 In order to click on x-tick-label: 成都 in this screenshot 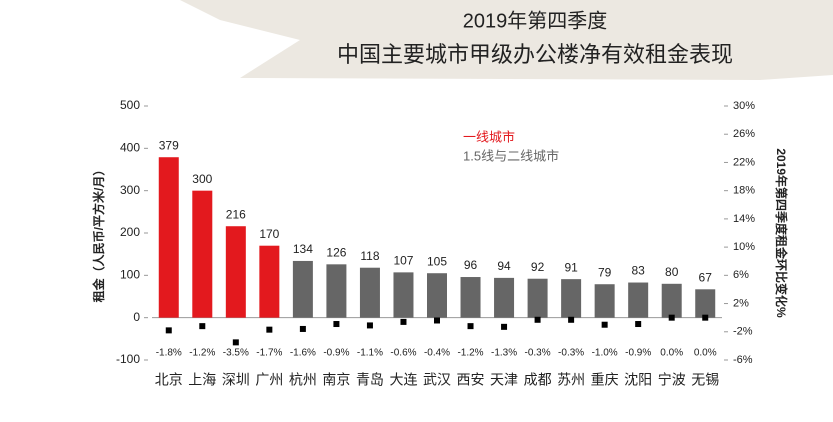, I will do `click(538, 380)`.